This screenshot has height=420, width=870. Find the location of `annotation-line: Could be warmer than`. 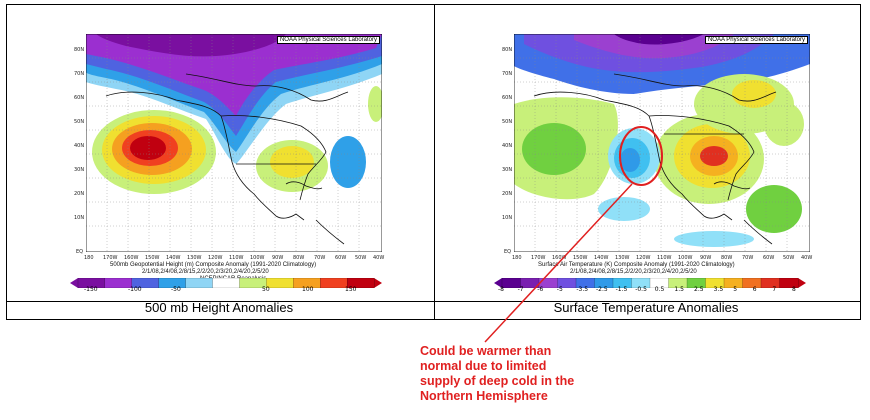

annotation-line: Could be warmer than is located at coordinates (486, 351).